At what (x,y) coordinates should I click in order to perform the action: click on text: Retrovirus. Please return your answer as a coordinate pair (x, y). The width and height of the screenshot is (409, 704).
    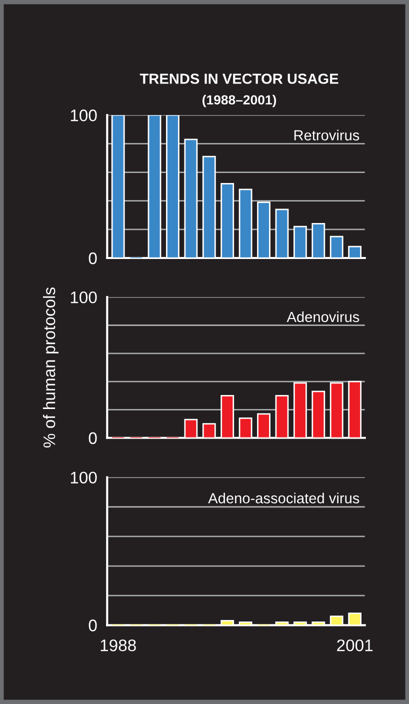
    Looking at the image, I should click on (327, 135).